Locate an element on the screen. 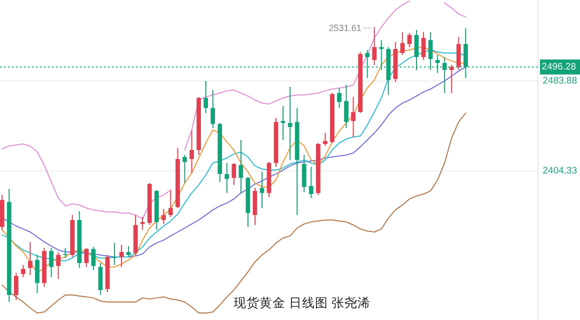  annotation: 现货黄金 日线图 张尧浠 is located at coordinates (302, 303).